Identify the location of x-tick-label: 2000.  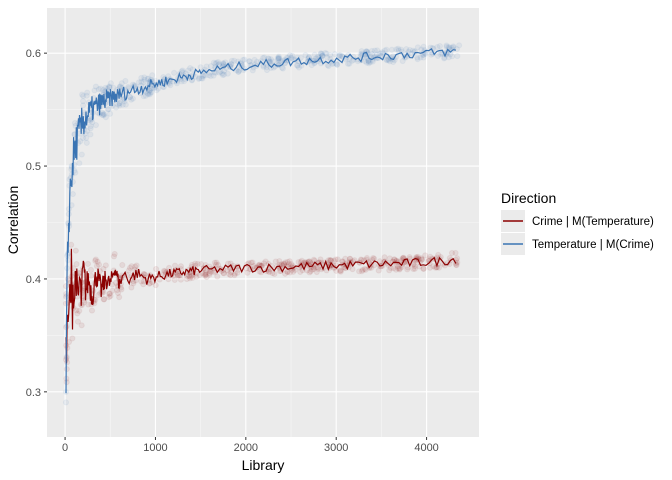
(246, 448).